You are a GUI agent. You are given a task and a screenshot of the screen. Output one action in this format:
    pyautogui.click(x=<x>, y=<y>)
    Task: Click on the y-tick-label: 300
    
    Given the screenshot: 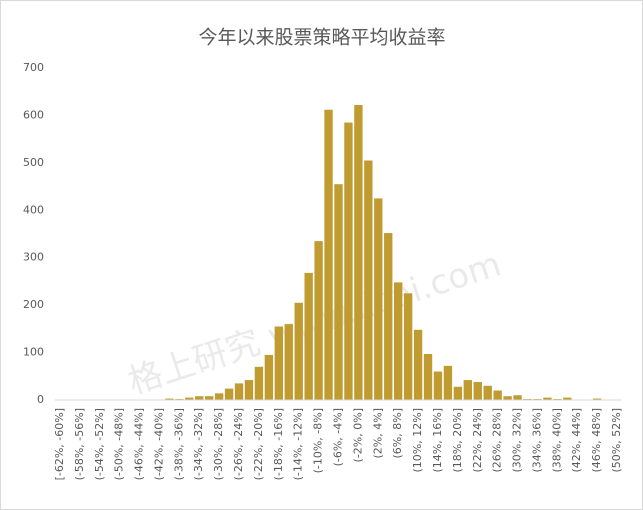 What is the action you would take?
    pyautogui.click(x=33, y=257)
    